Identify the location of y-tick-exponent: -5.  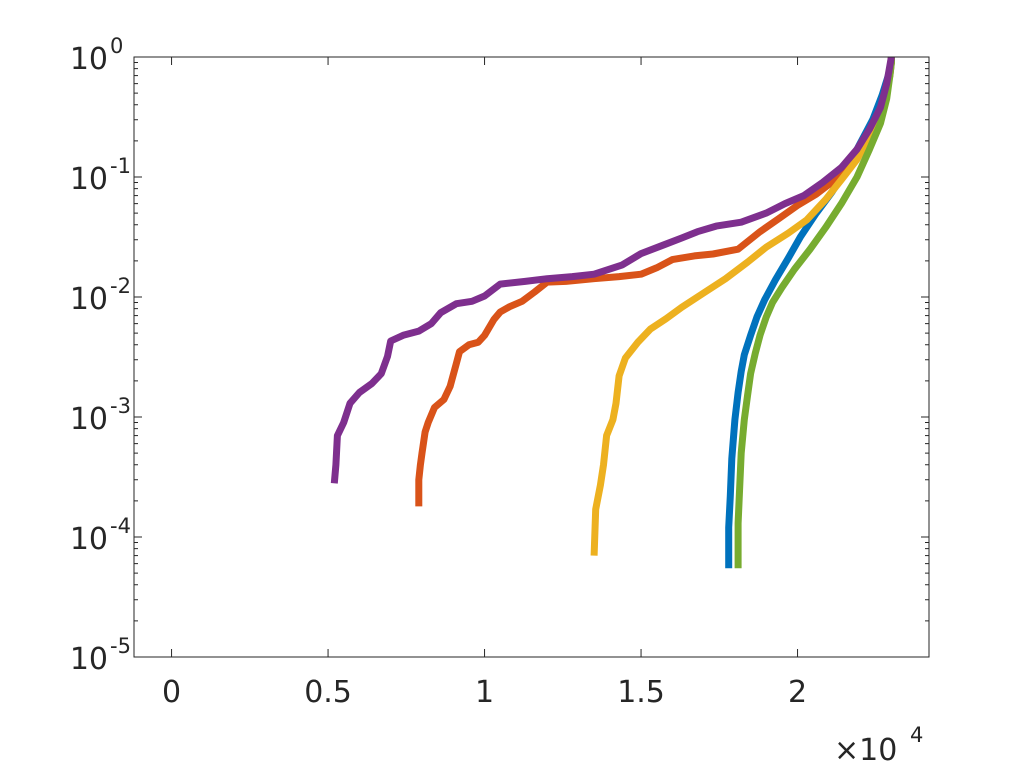
(120, 646).